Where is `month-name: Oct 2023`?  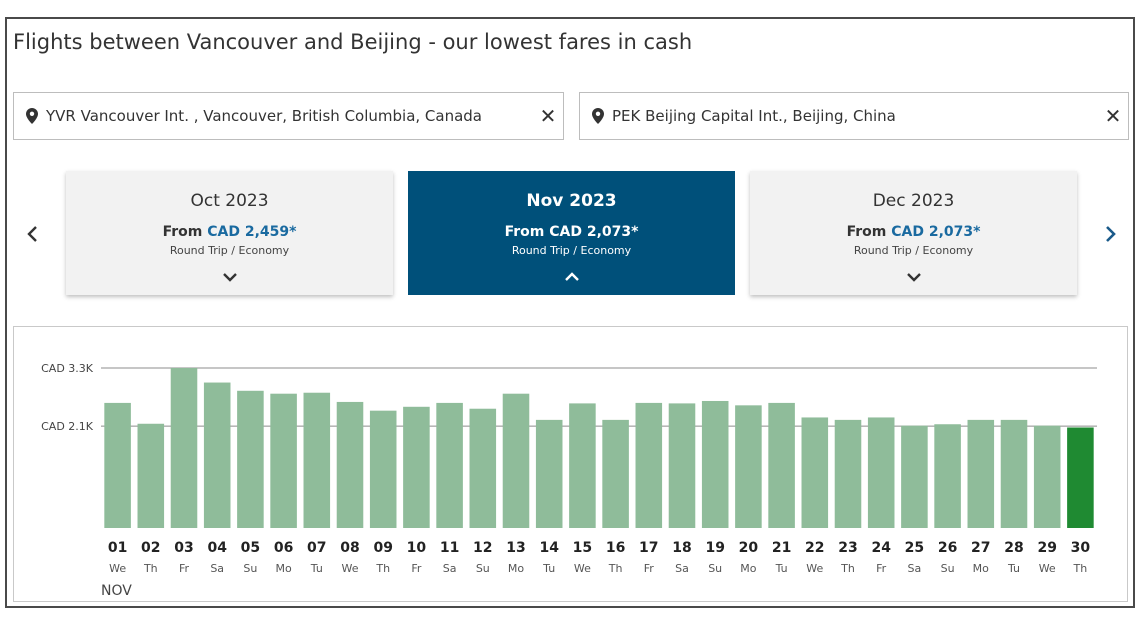
month-name: Oct 2023 is located at coordinates (229, 201).